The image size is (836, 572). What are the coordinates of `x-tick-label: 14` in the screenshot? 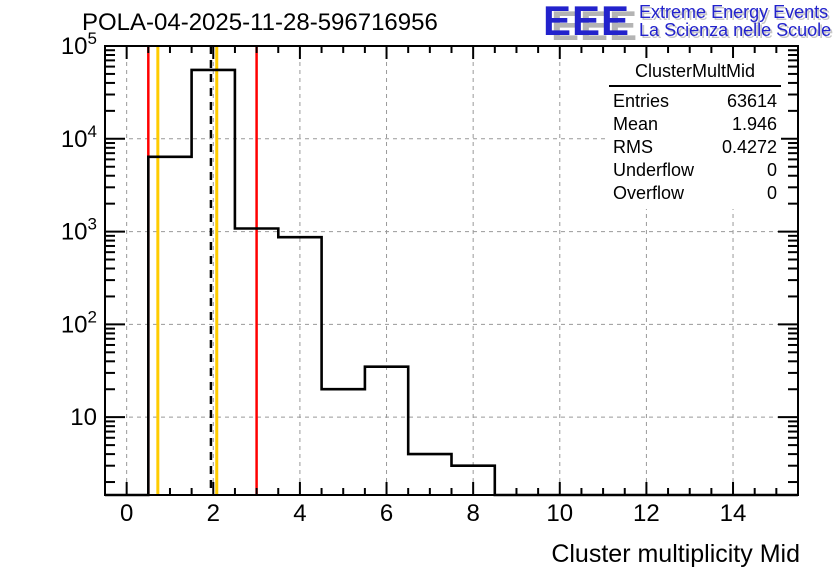 It's located at (733, 513).